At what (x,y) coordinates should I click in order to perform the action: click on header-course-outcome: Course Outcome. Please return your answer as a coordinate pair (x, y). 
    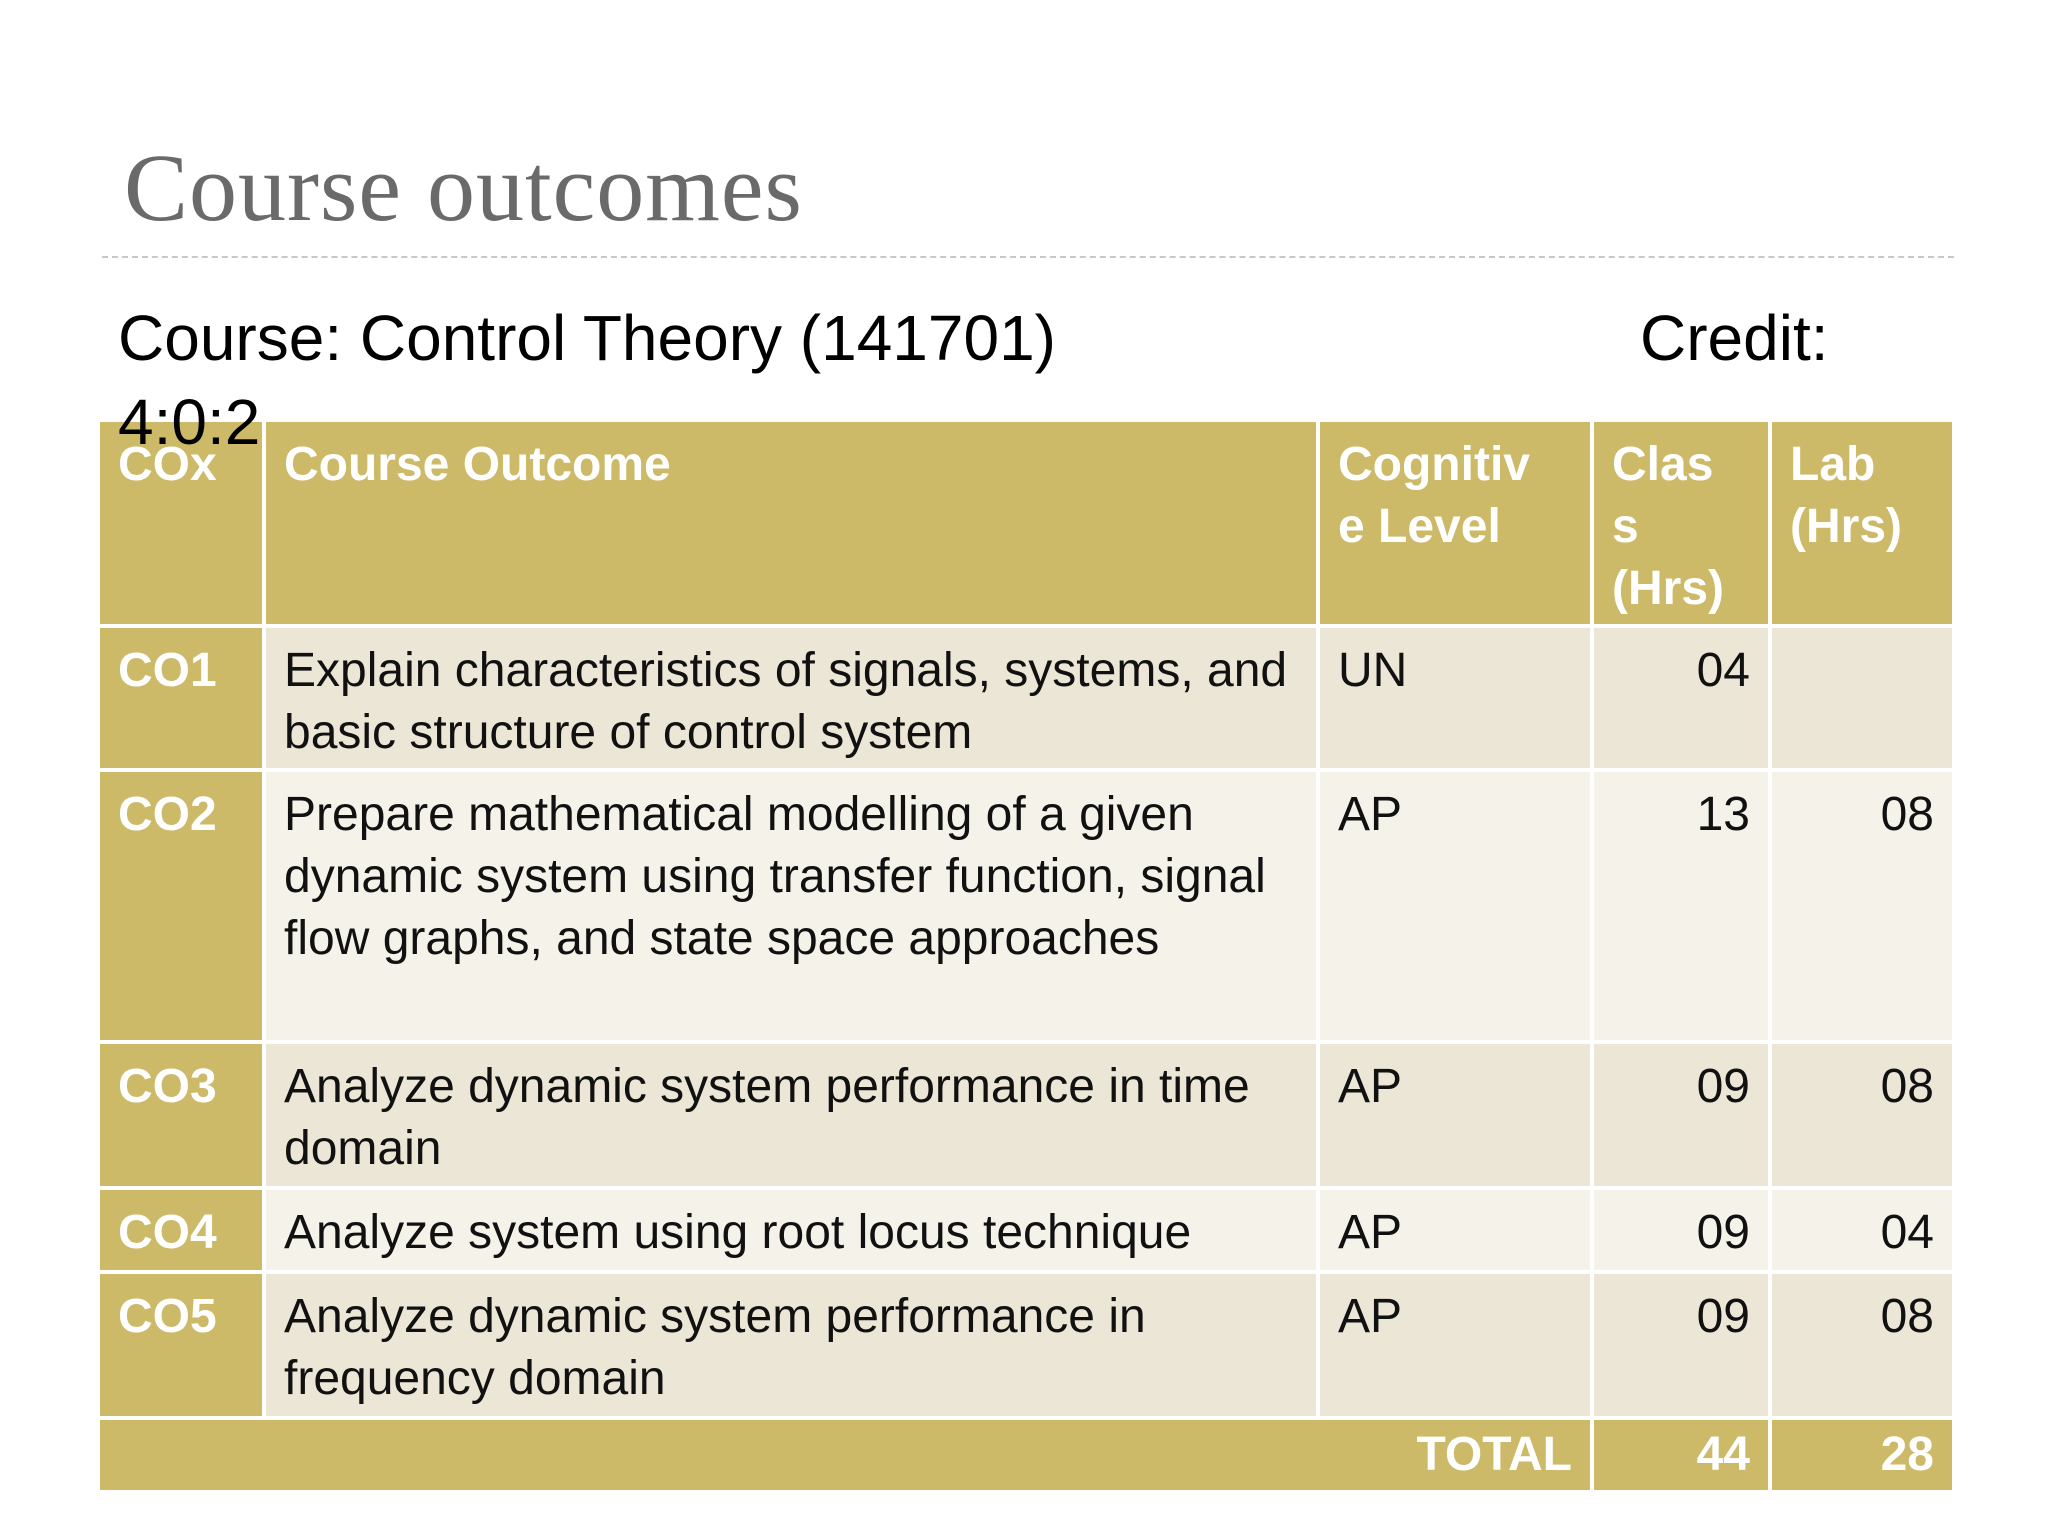
    Looking at the image, I should click on (791, 523).